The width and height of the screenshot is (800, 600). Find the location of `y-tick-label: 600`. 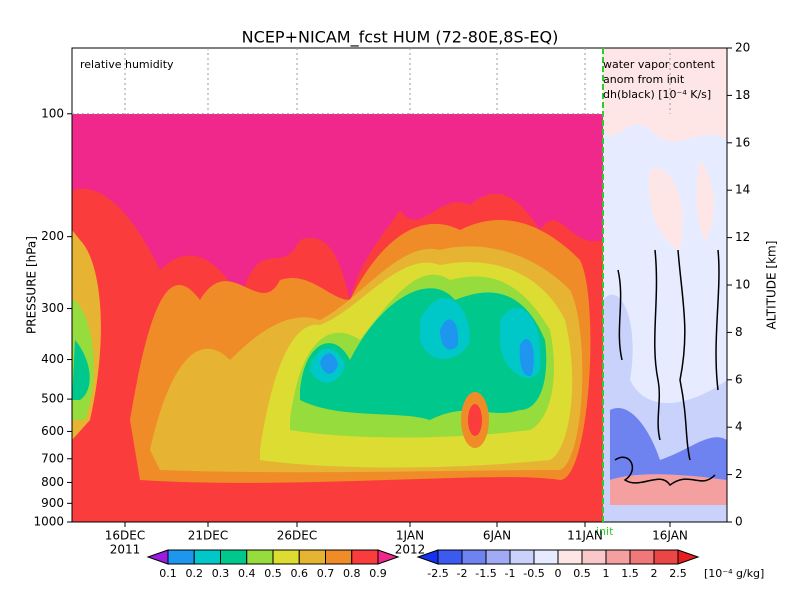

y-tick-label: 600 is located at coordinates (52, 431).